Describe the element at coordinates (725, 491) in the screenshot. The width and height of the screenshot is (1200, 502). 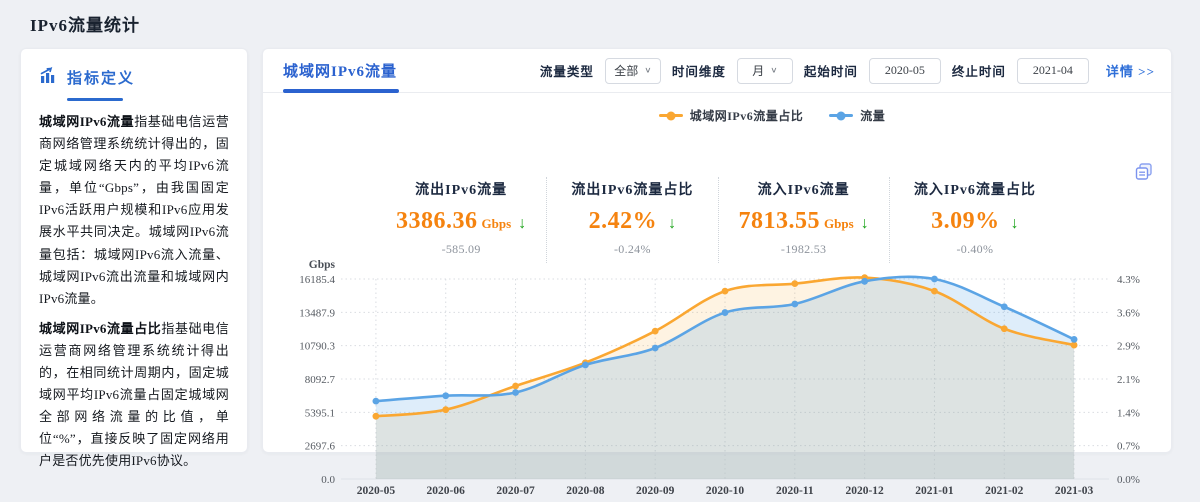
I see `svg-text: 2020-10` at that location.